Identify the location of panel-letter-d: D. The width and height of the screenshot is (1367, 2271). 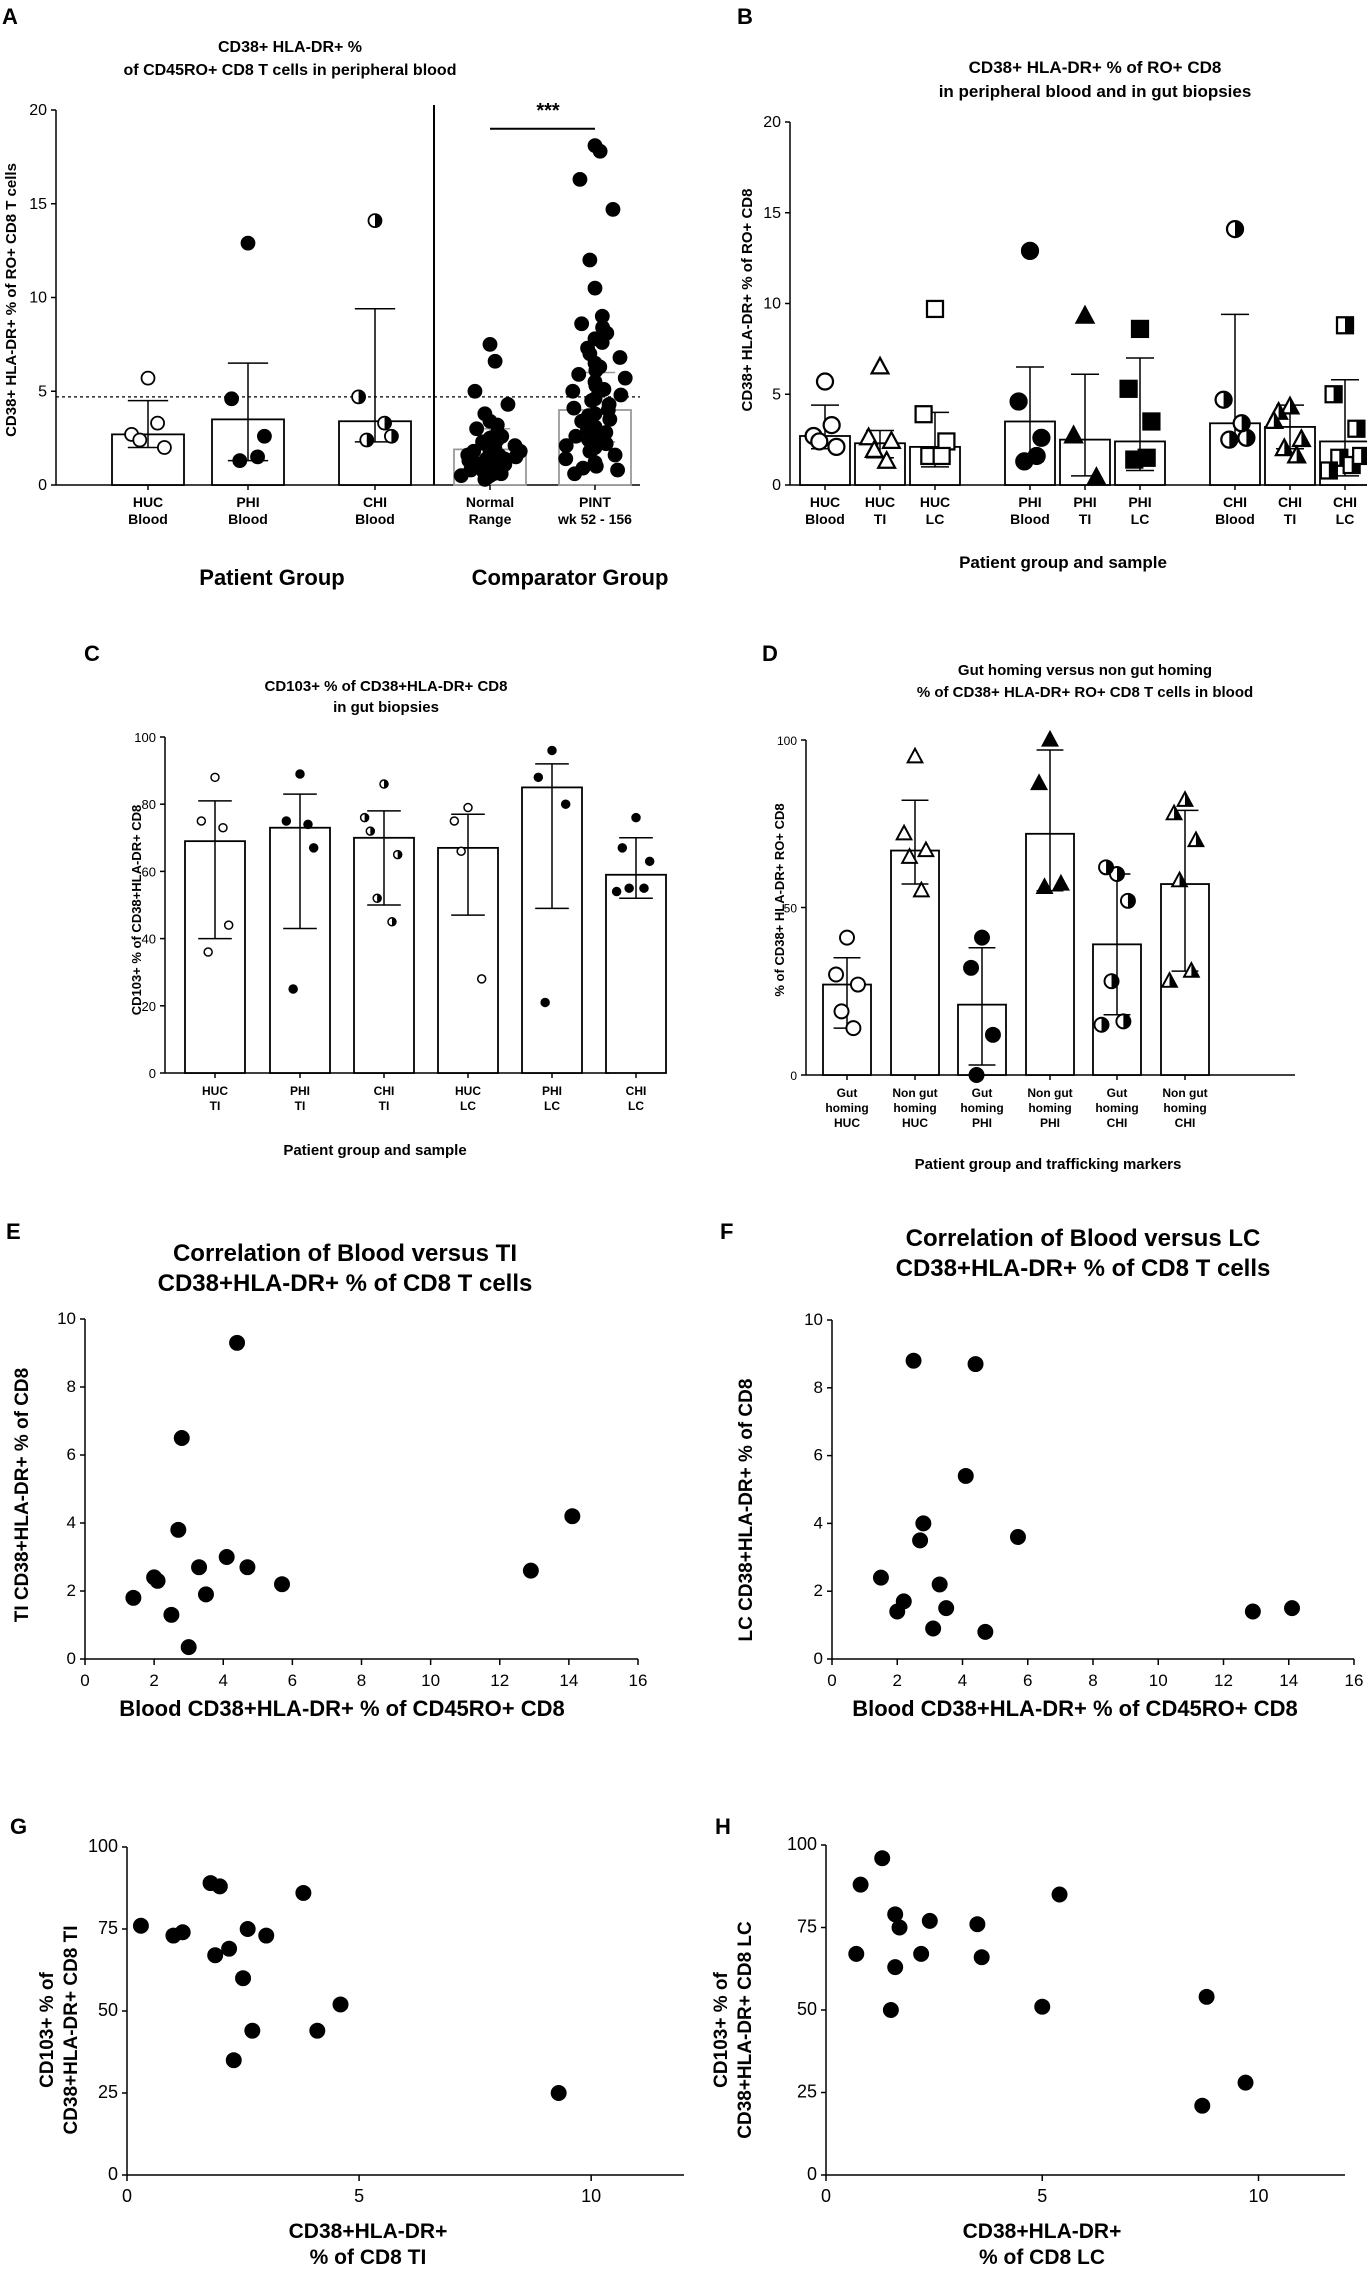
(770, 653).